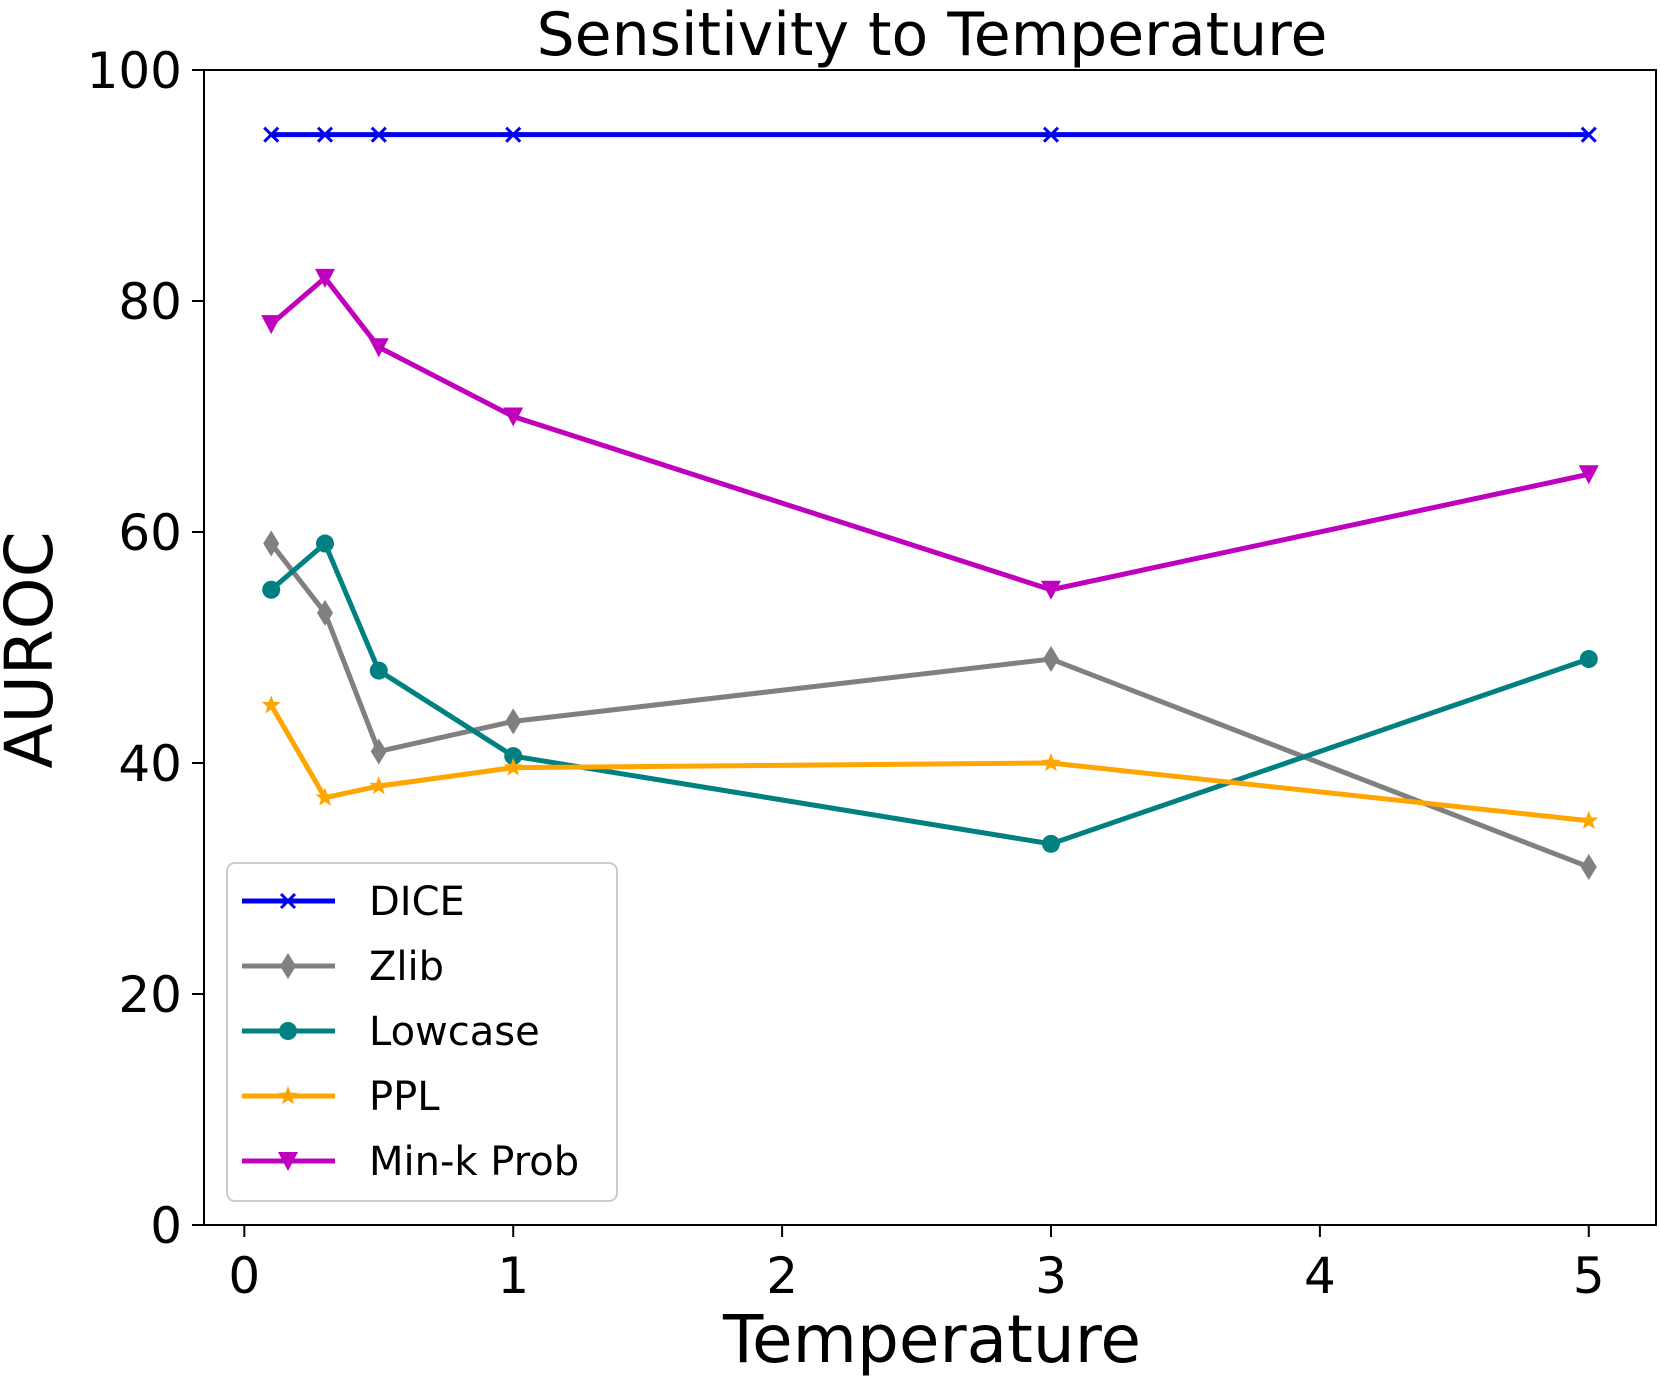 Image resolution: width=1660 pixels, height=1377 pixels. What do you see at coordinates (288, 1095) in the screenshot?
I see `legend-marker-ppl` at bounding box center [288, 1095].